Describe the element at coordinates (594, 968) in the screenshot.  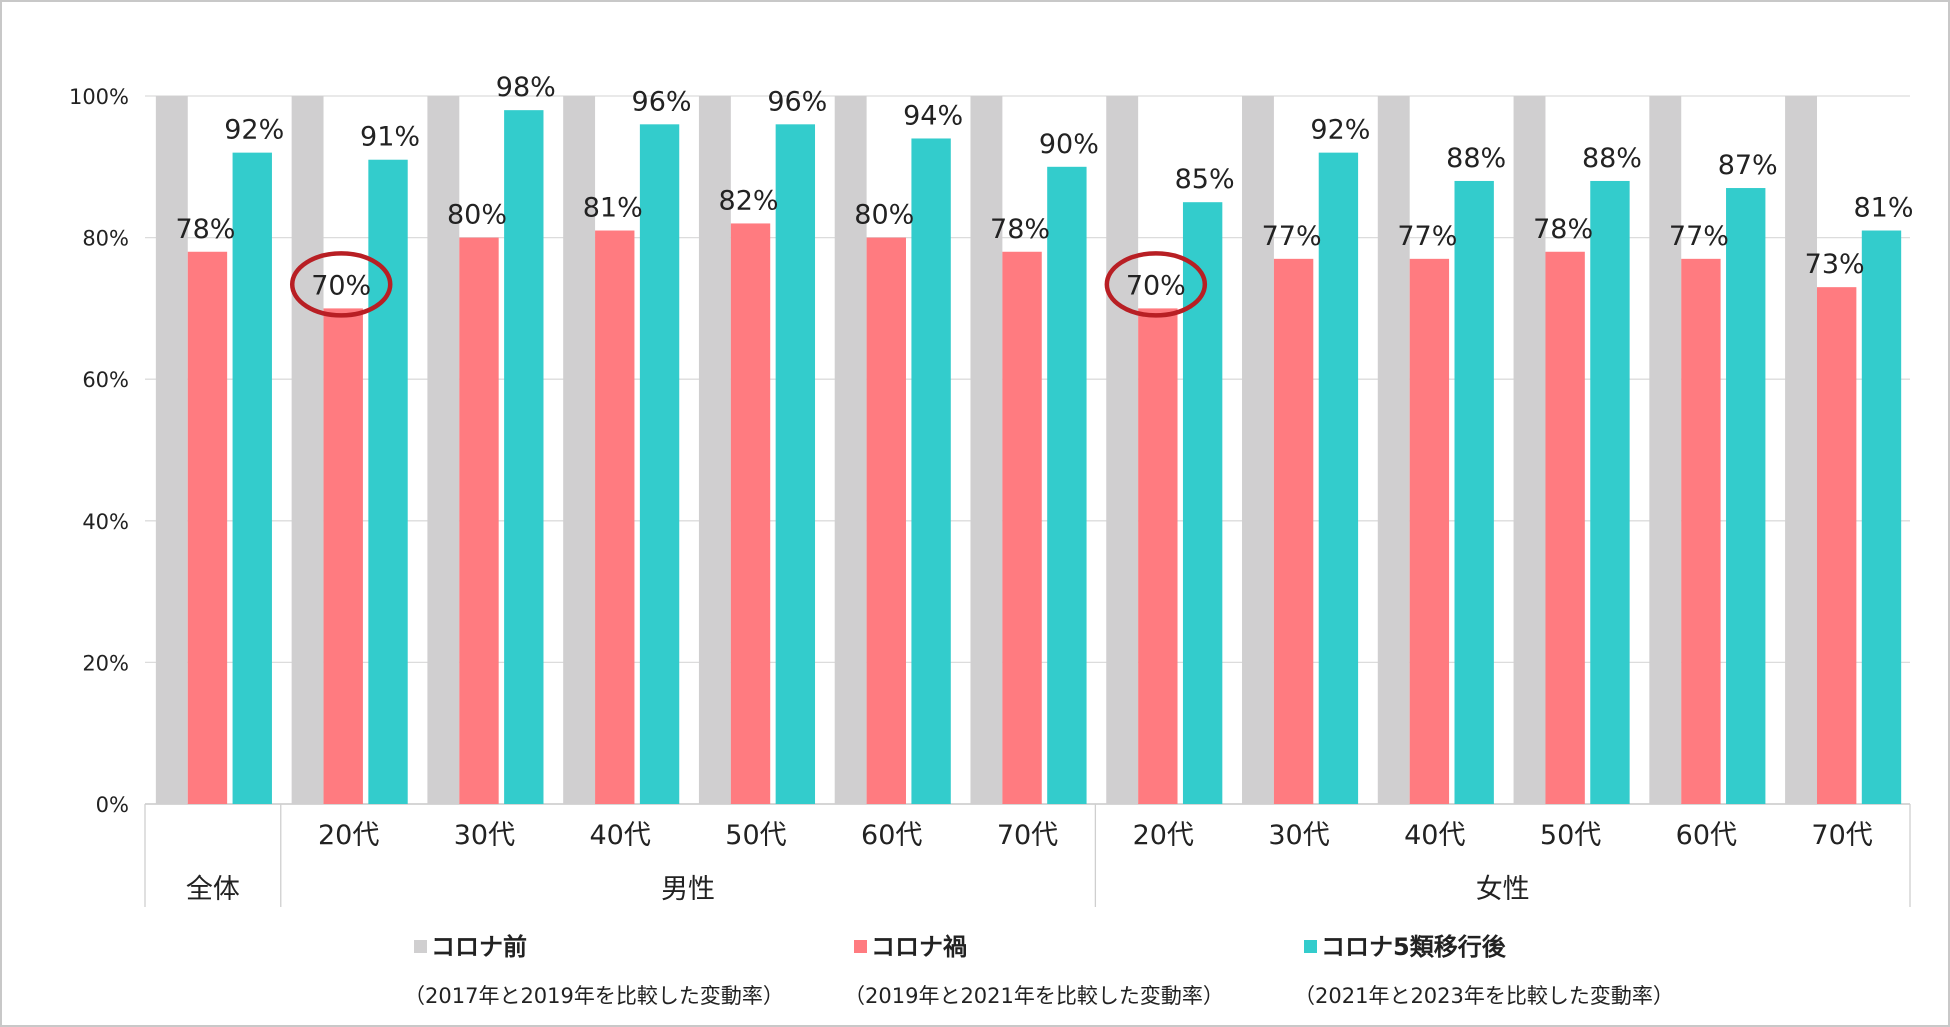
I see `legend-item-pre-corona: コロナ前 （2017年と2019年を比較した変動率）` at that location.